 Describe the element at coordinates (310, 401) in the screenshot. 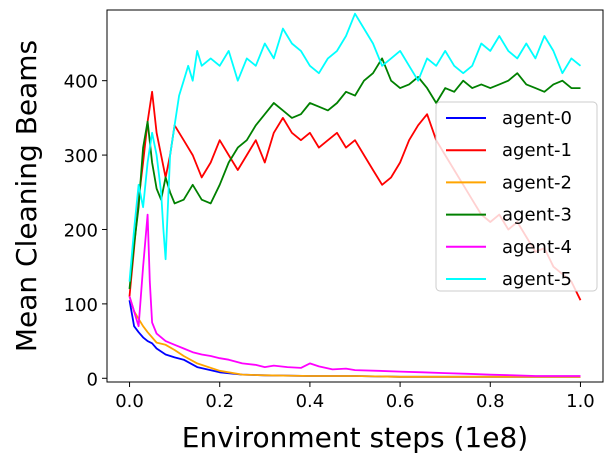

I see `x-tick-label: 0.4` at that location.